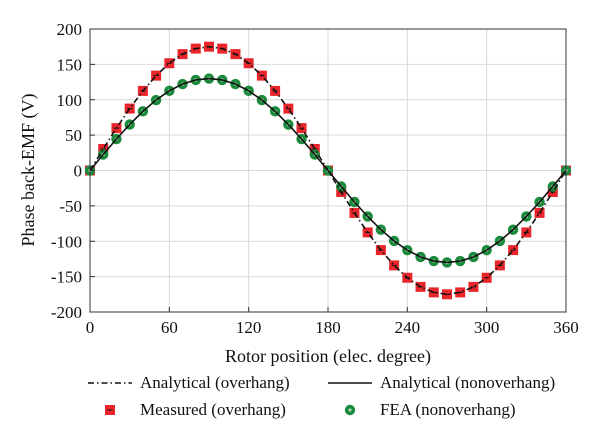  I want to click on legend-entry: Analytical (overhang), so click(189, 382).